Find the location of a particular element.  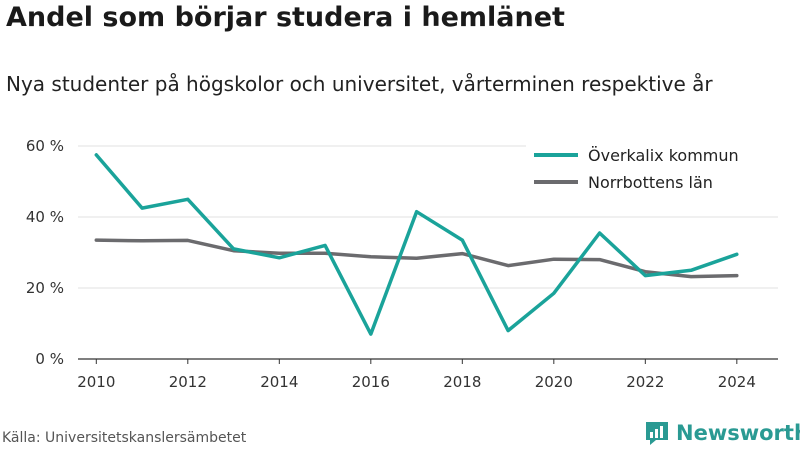

y-tick-label: 40 % is located at coordinates (45, 217).